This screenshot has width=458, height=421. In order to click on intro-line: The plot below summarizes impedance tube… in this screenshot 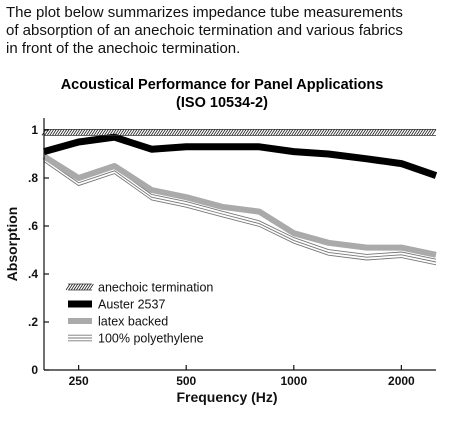, I will do `click(204, 12)`.